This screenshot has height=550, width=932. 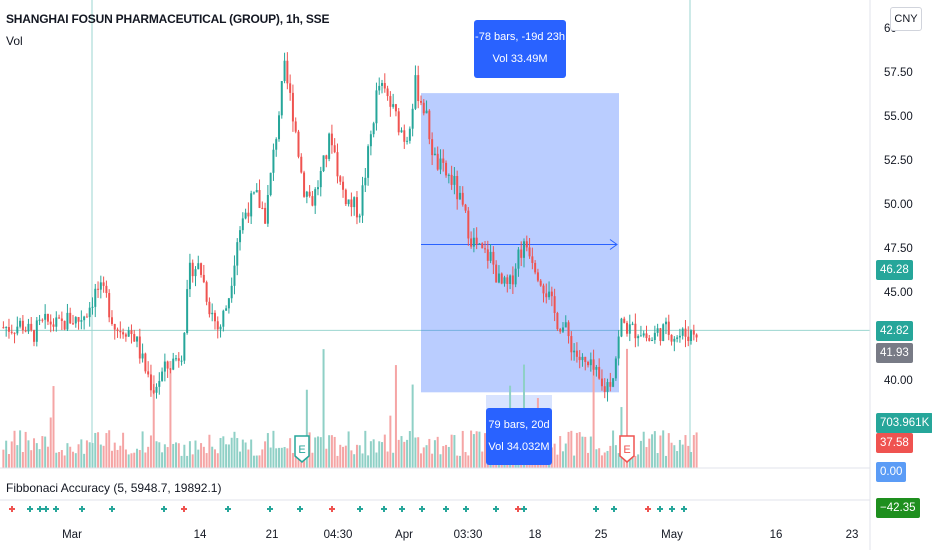 What do you see at coordinates (460, 535) in the screenshot?
I see `time-axis: Mar 14 21 04:30 Apr 03:30 18 25 May 16 23` at bounding box center [460, 535].